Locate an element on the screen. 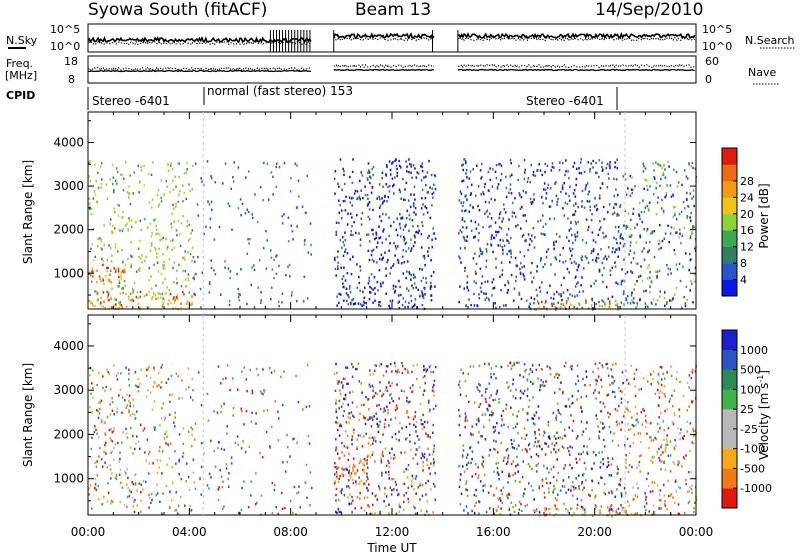  freq-frame is located at coordinates (392, 69).